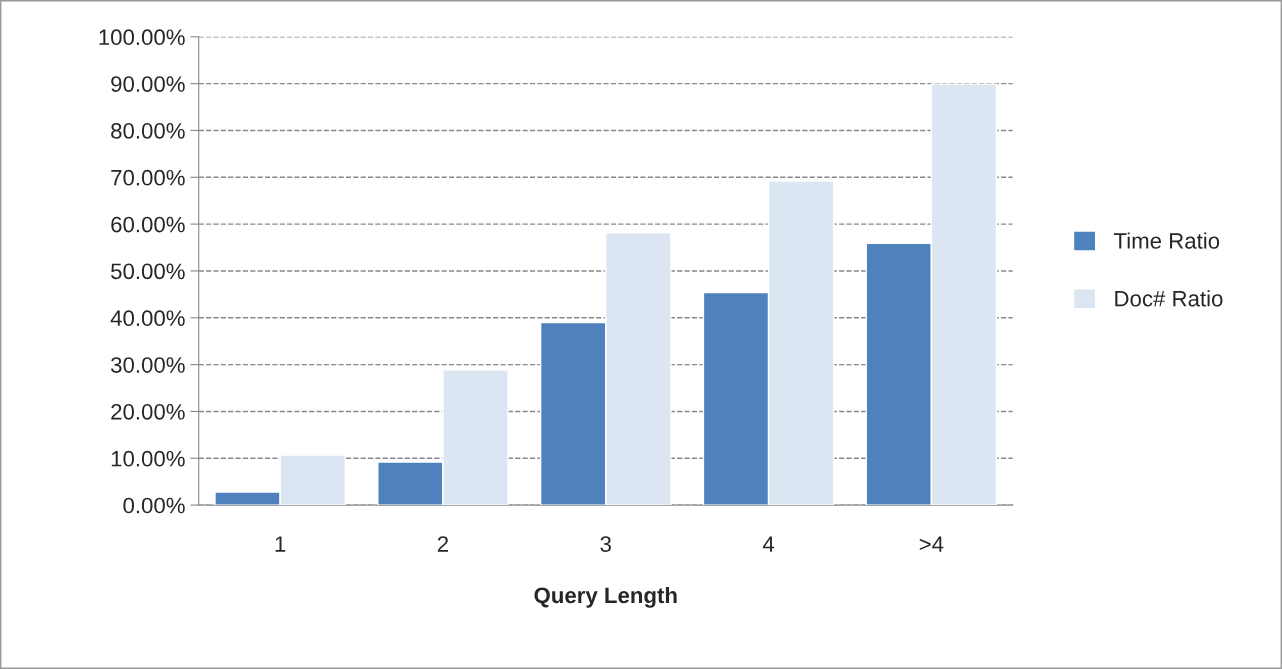  I want to click on y-tick-label: 90.00%, so click(148, 84).